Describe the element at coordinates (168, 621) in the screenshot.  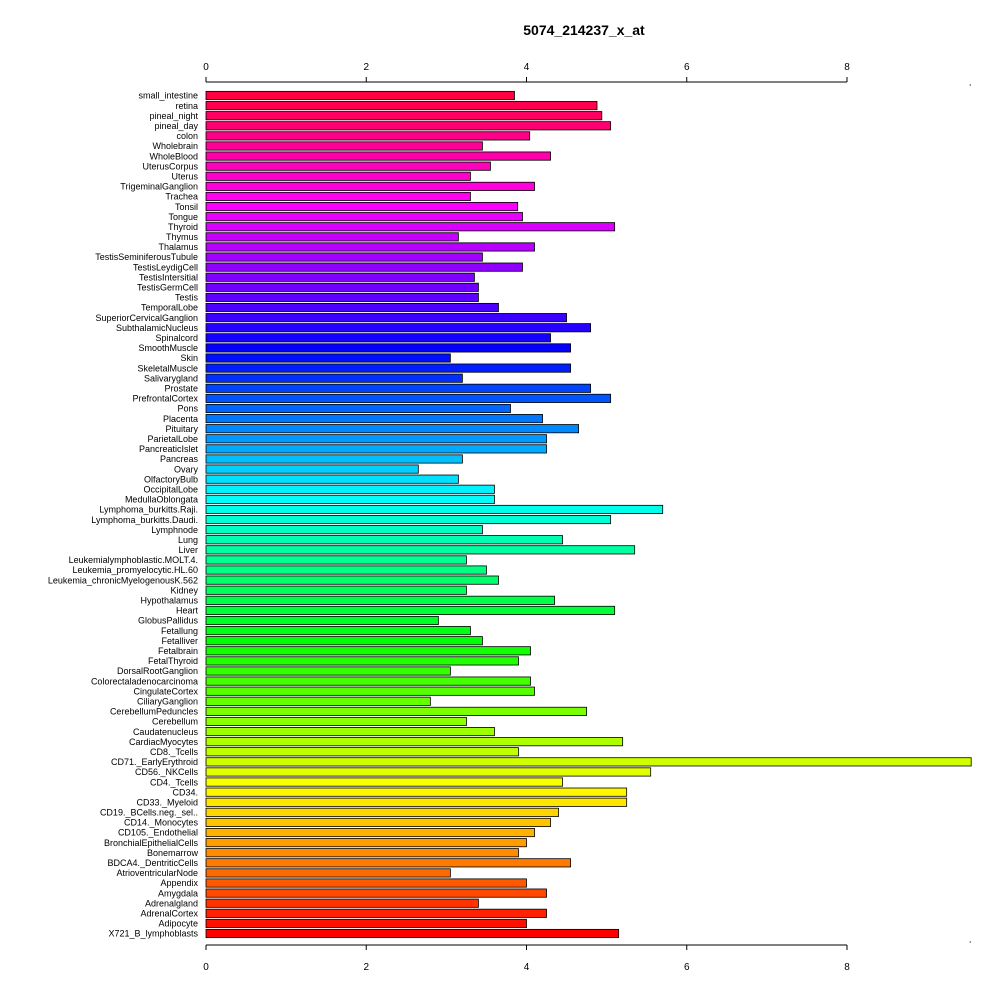
I see `category-label: GlobusPallidus` at that location.